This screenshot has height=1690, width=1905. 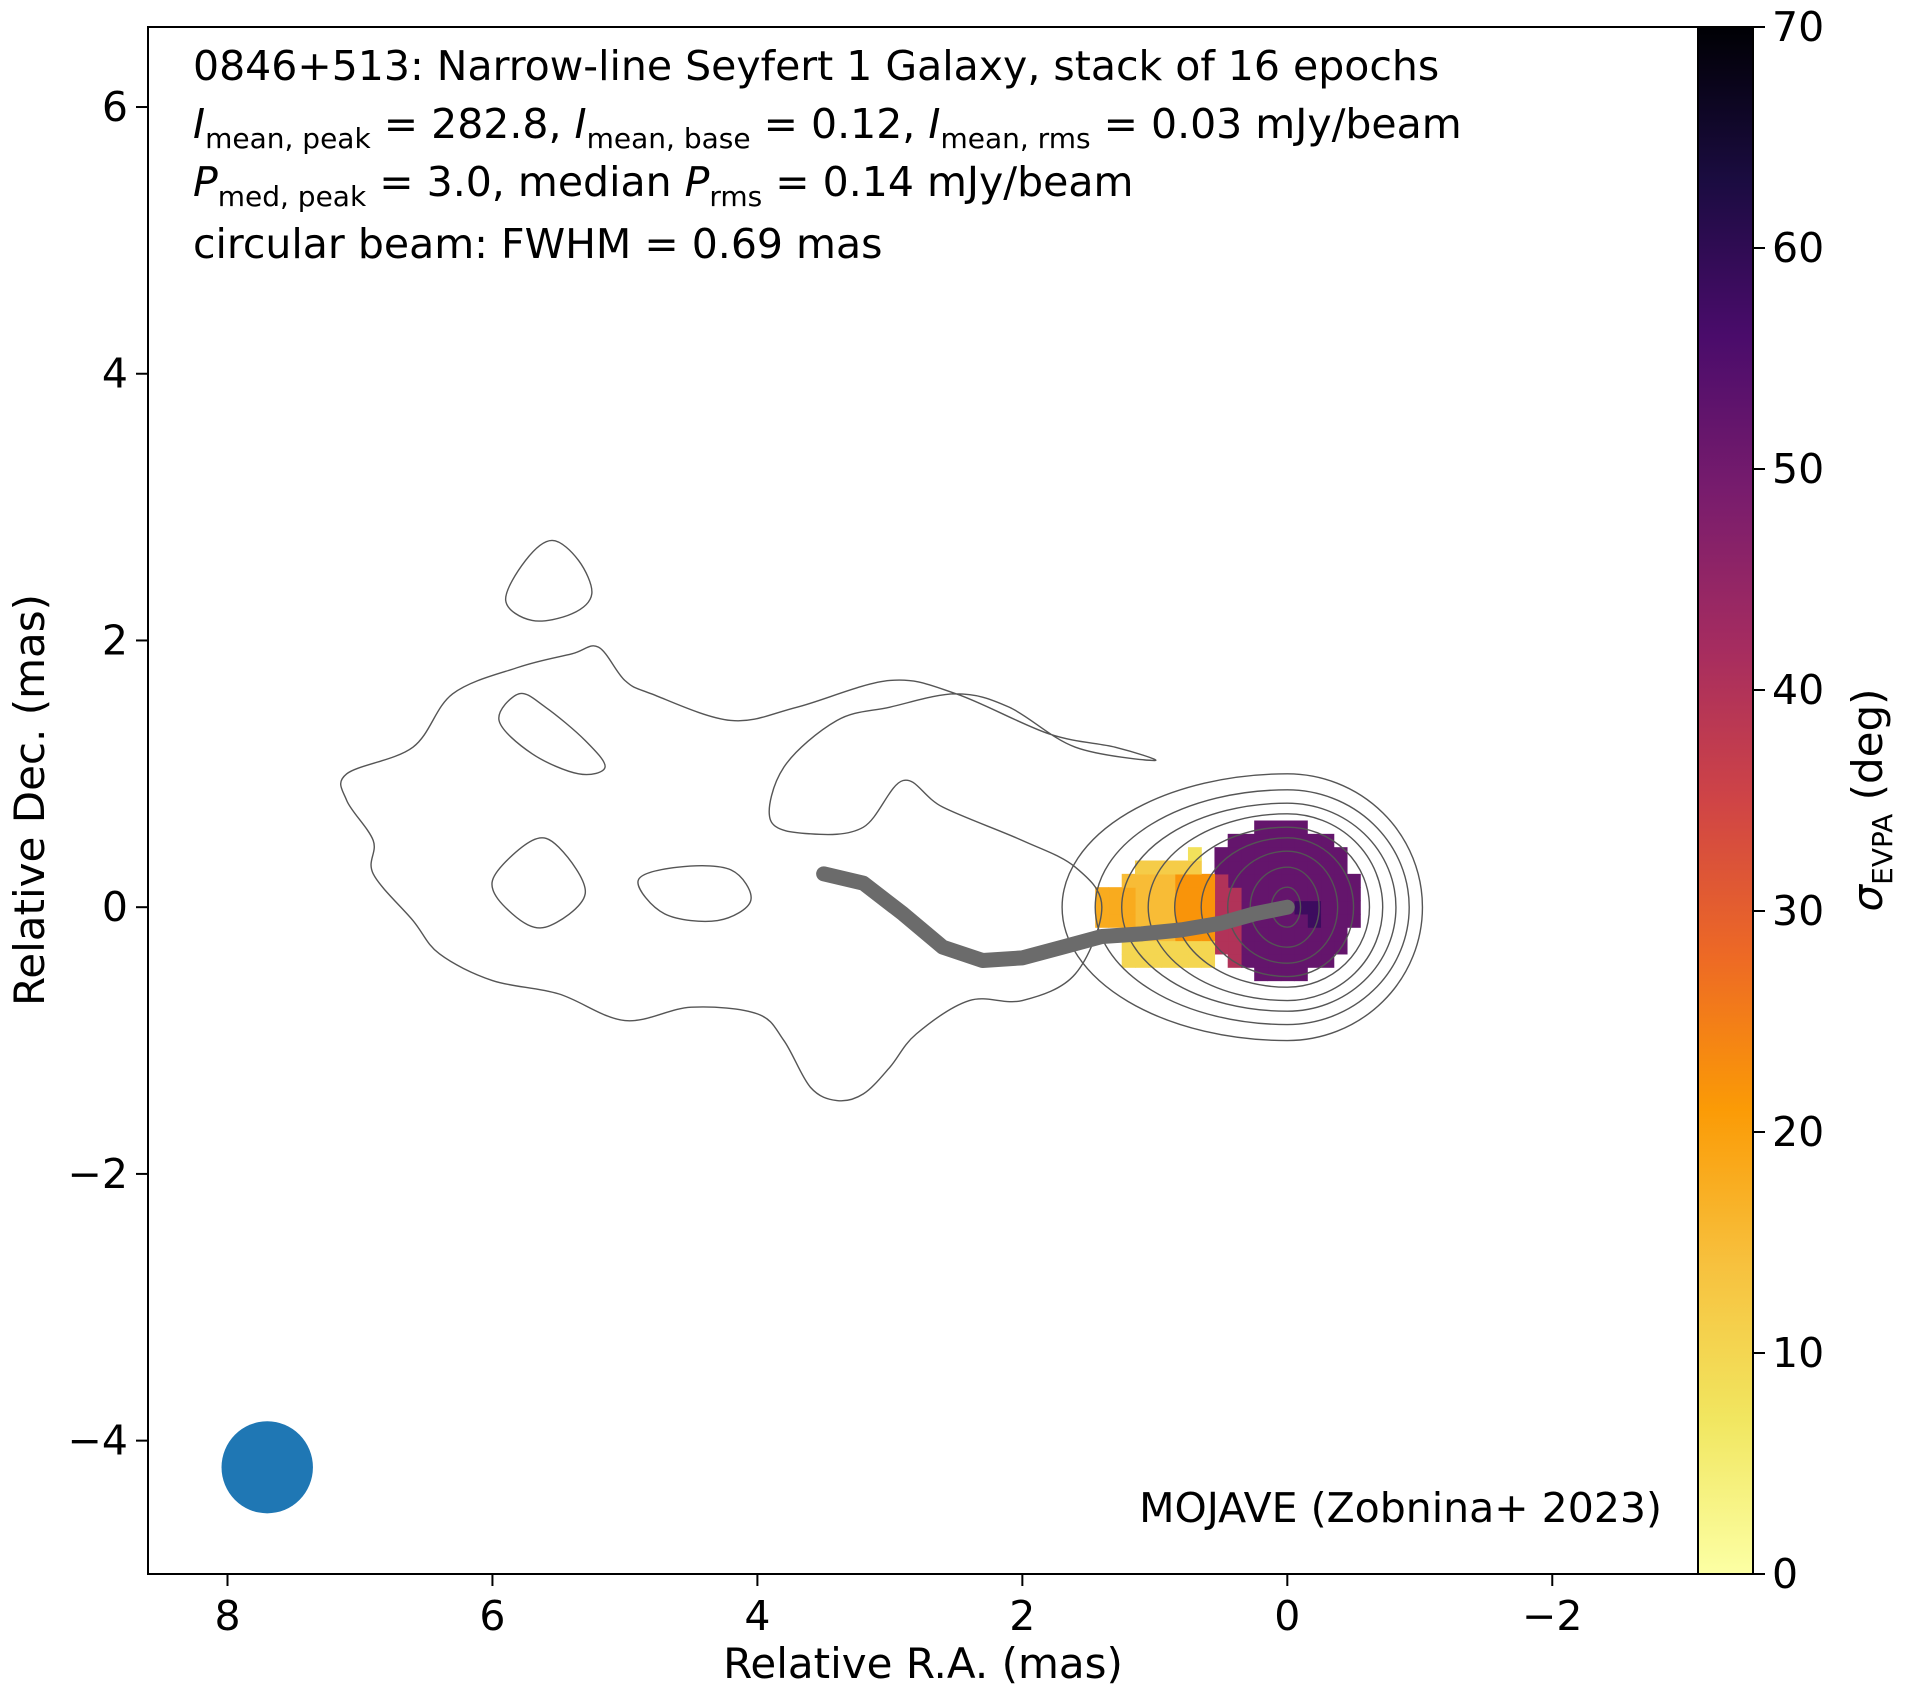 I want to click on x-axis: 8 6 4 2 0 −2, so click(x=898, y=1607).